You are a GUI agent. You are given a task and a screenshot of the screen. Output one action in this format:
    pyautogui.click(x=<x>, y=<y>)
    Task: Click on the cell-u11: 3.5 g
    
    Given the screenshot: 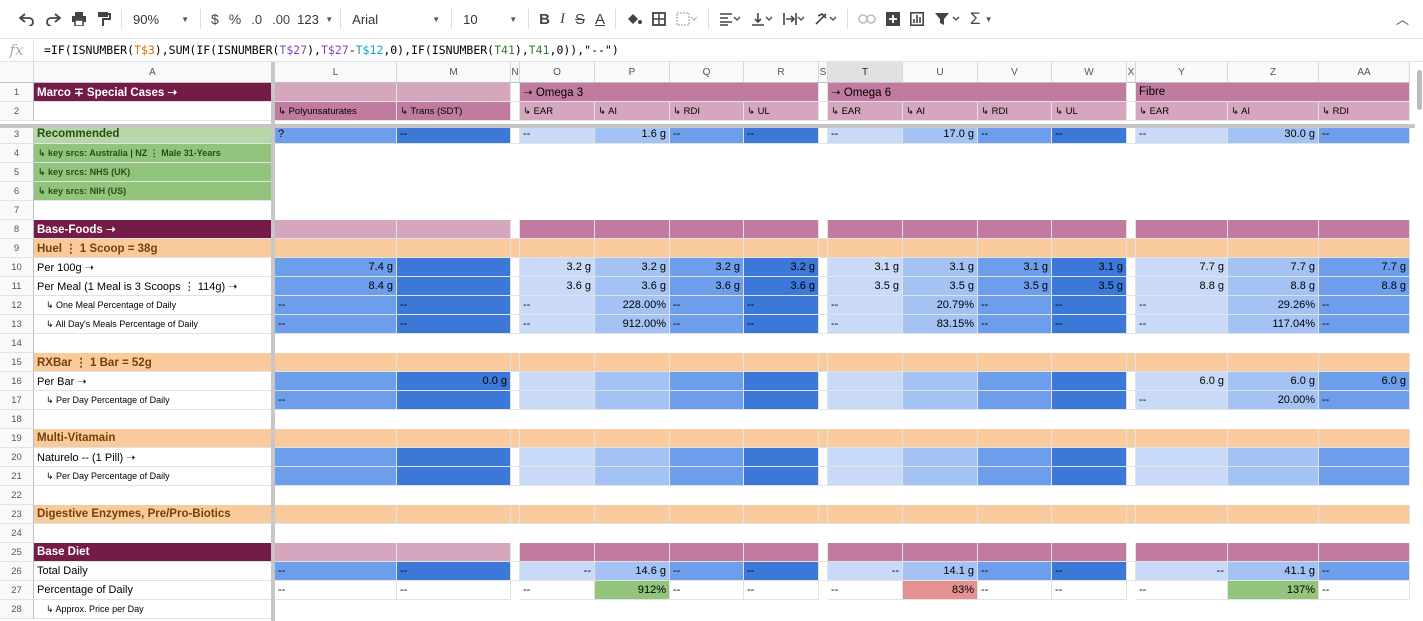 What is the action you would take?
    pyautogui.click(x=940, y=286)
    